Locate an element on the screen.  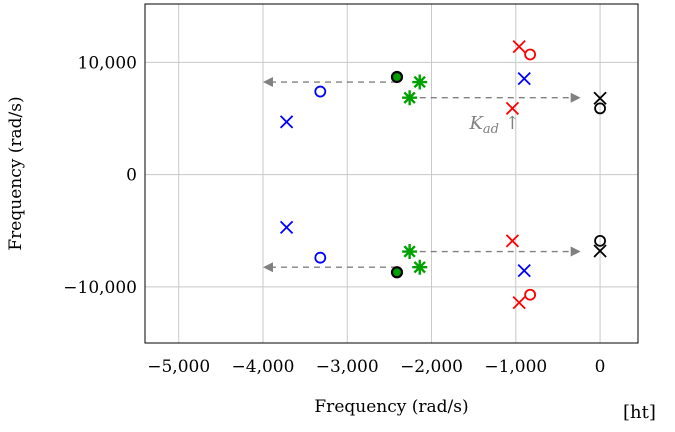
annotation-kad: Kad ↑ is located at coordinates (493, 125).